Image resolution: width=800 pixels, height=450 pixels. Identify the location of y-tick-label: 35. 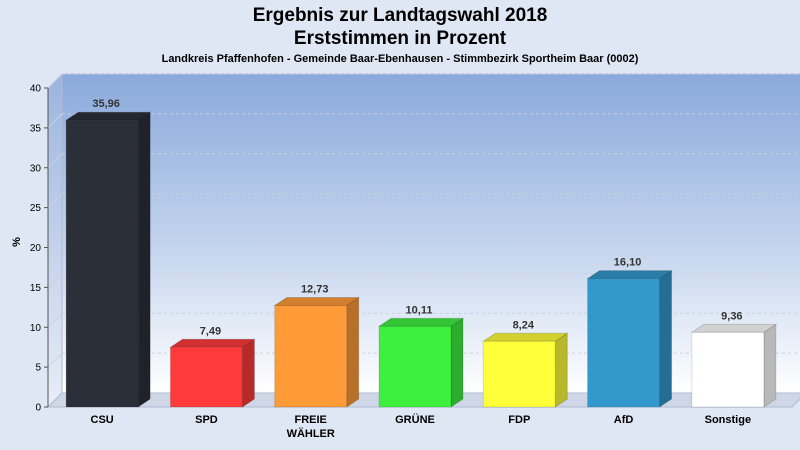
(36, 128).